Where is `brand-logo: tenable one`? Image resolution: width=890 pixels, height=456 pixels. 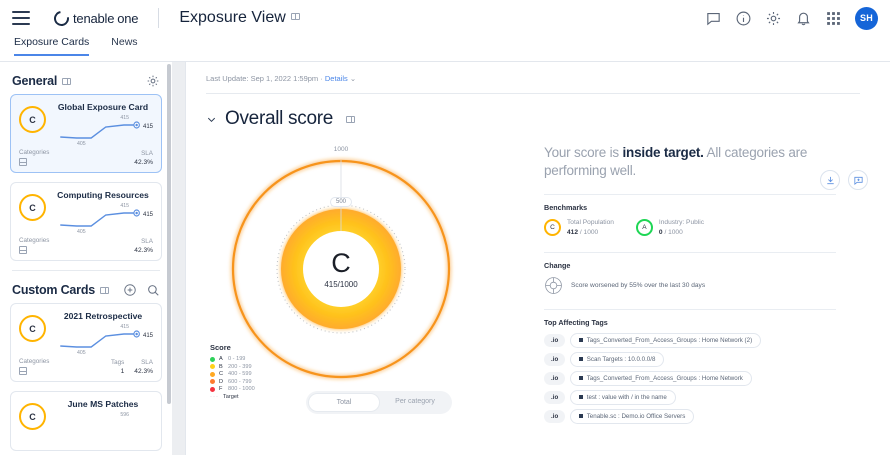
brand-logo: tenable one is located at coordinates (95, 18).